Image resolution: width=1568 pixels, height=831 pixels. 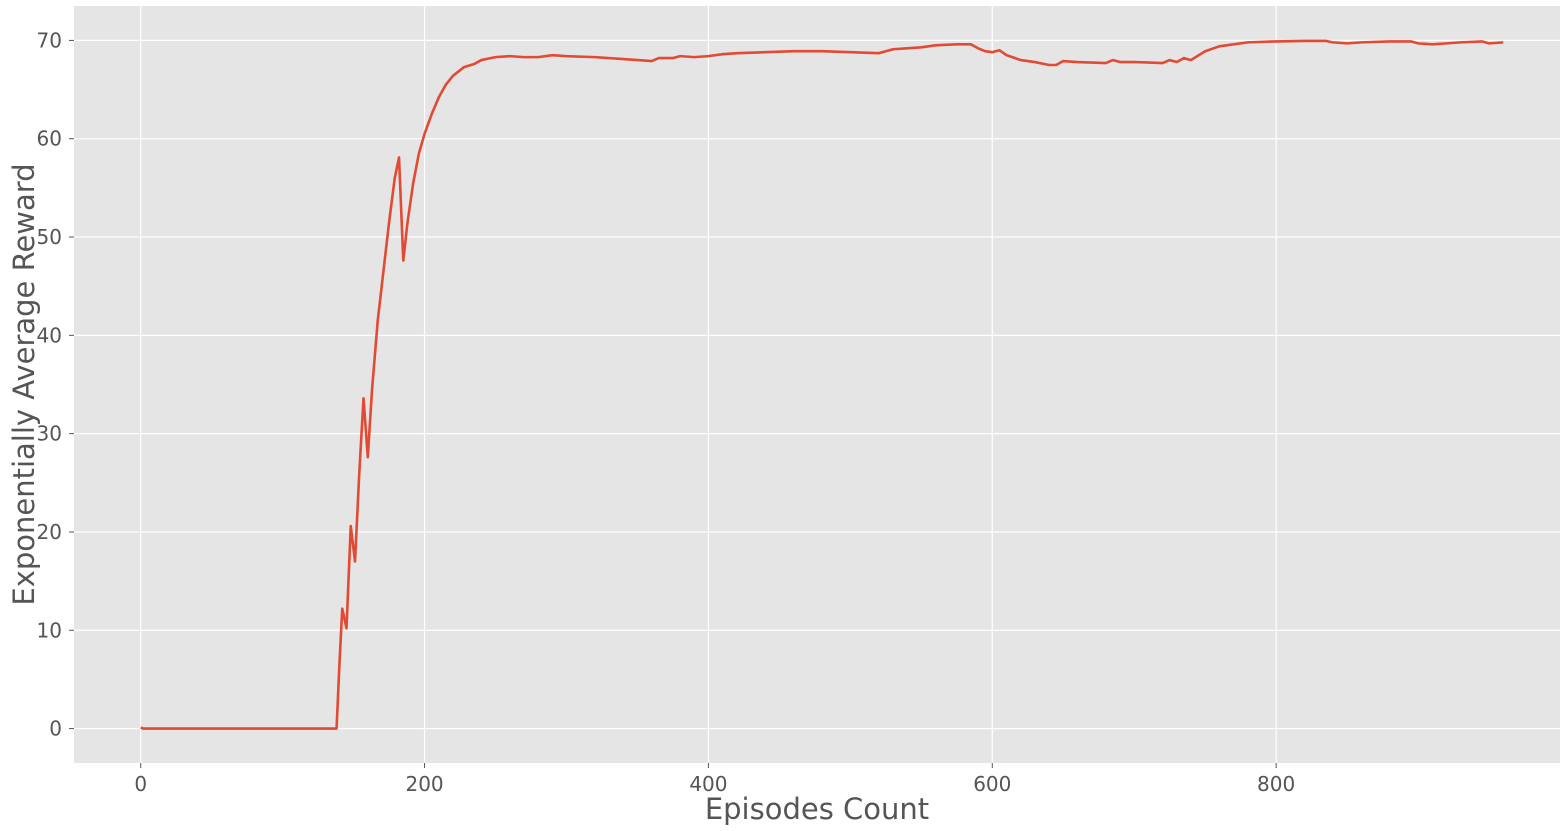 What do you see at coordinates (992, 784) in the screenshot?
I see `x-tick-label: 600` at bounding box center [992, 784].